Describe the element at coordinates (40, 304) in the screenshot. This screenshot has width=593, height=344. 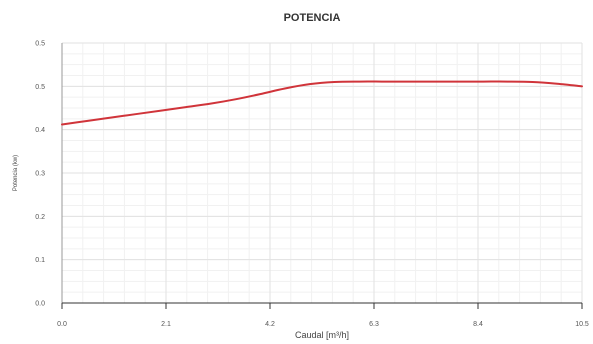
I see `y-tick-label: 0.0` at that location.